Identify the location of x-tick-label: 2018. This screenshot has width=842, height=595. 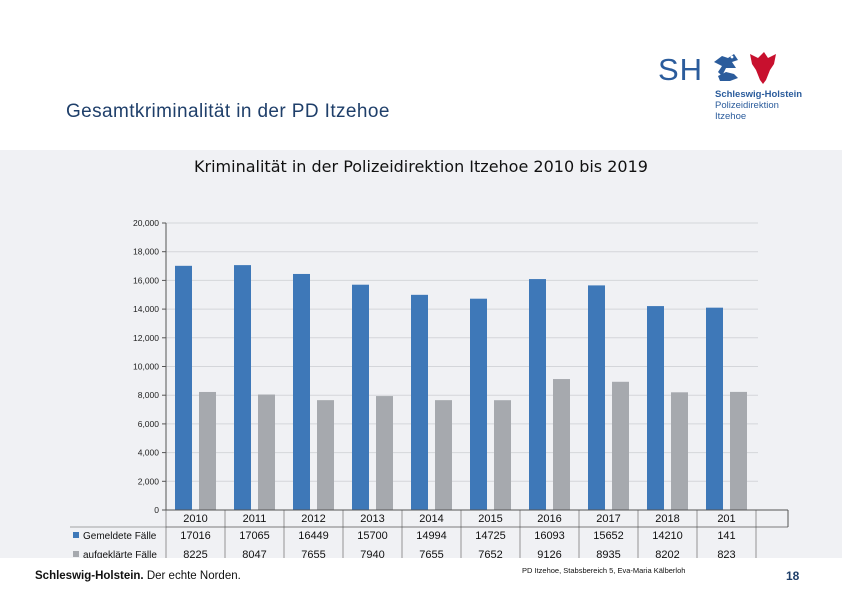
(667, 519).